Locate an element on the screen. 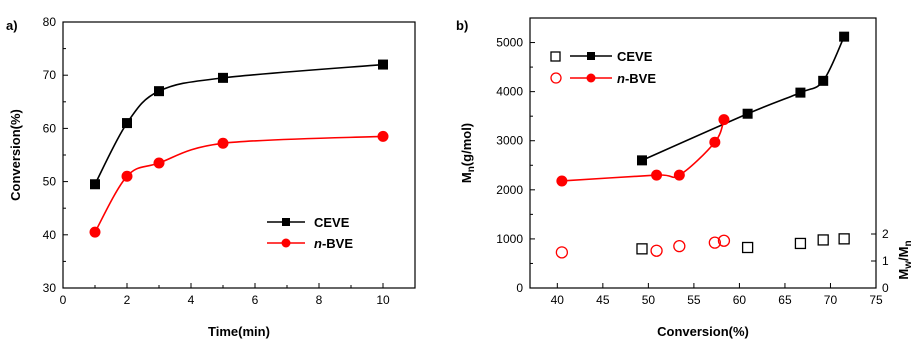 The image size is (924, 343). x-tick-labels-b: 40 45 50 55 60 65 70 75 is located at coordinates (717, 300).